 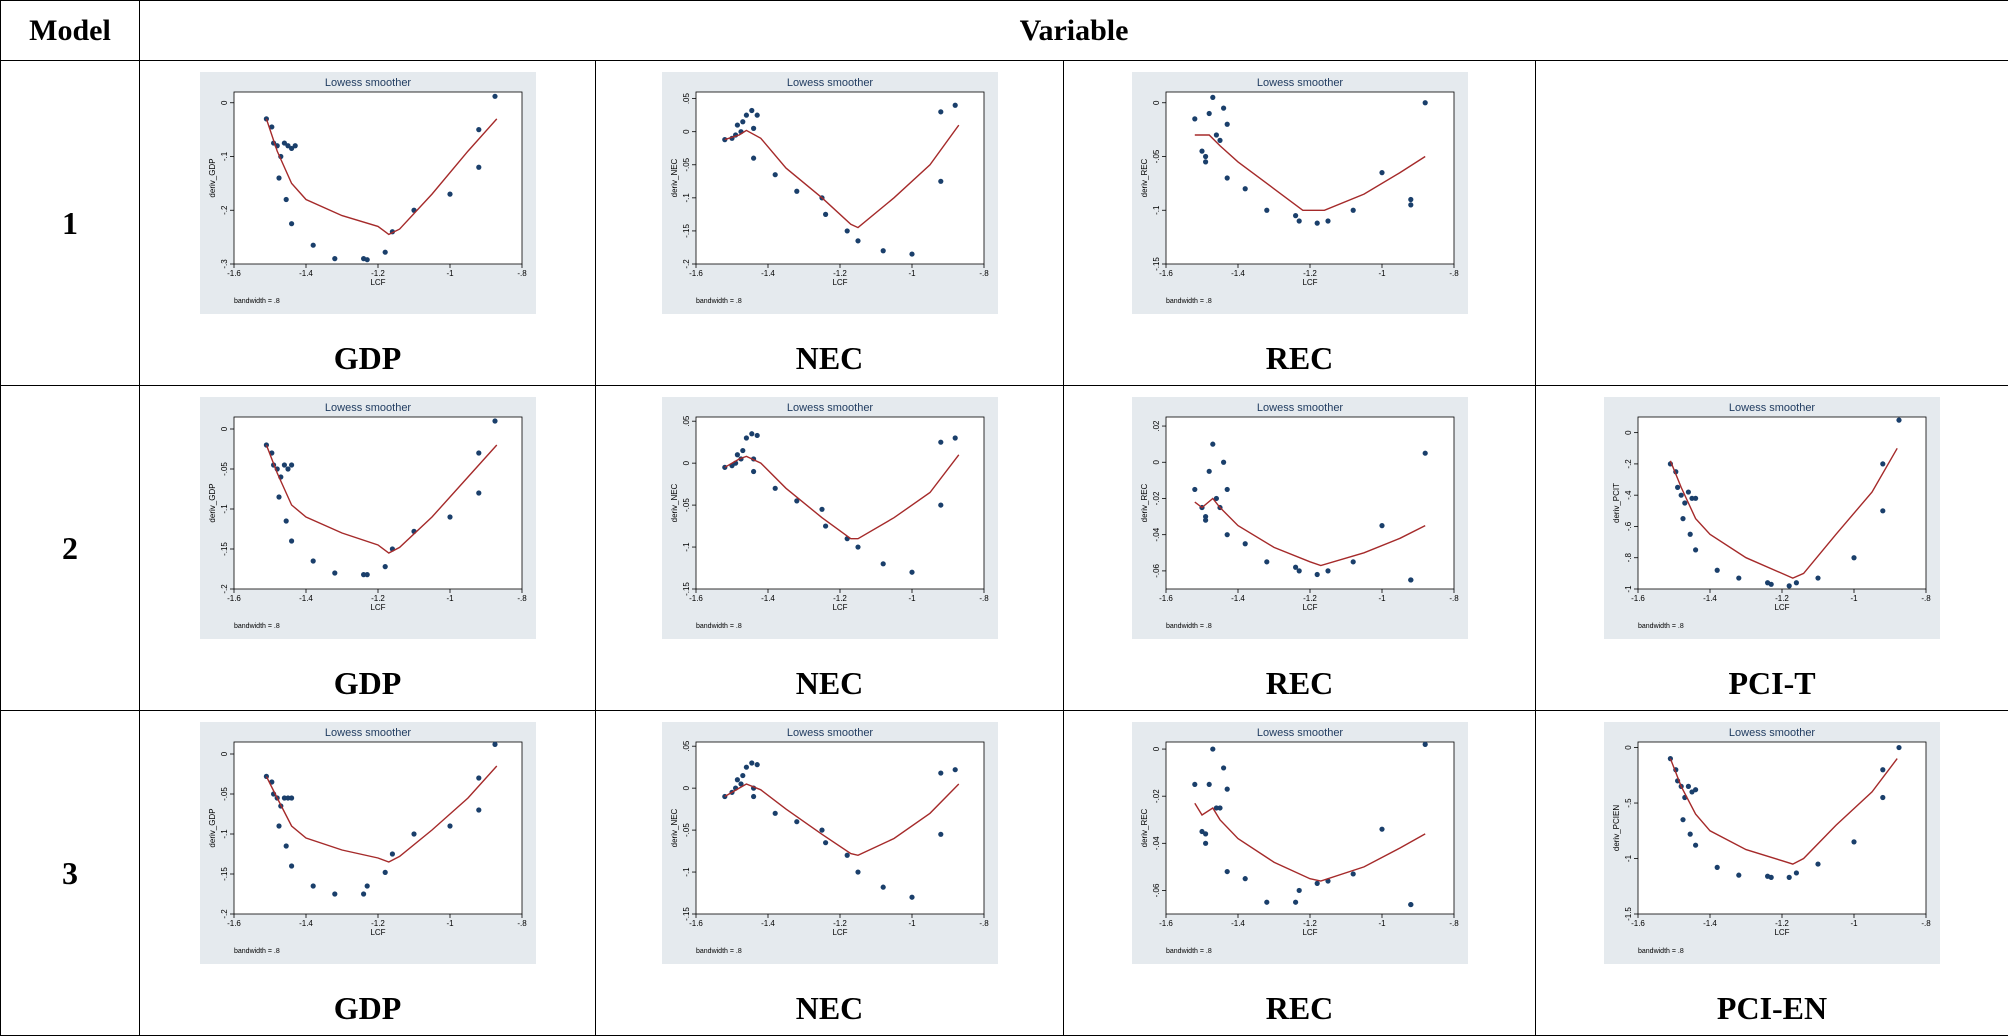 What do you see at coordinates (1628, 913) in the screenshot?
I see `y-tick-label: -1.5` at bounding box center [1628, 913].